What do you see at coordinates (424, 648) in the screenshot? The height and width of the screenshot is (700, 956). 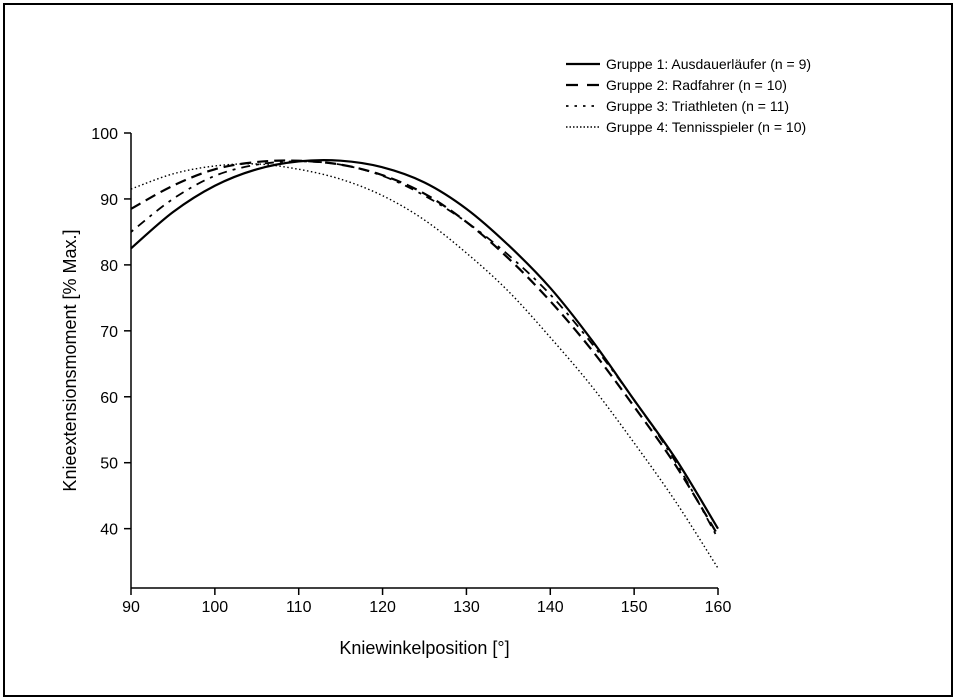 I see `x-axis-title: Kniewinkelposition [°]` at bounding box center [424, 648].